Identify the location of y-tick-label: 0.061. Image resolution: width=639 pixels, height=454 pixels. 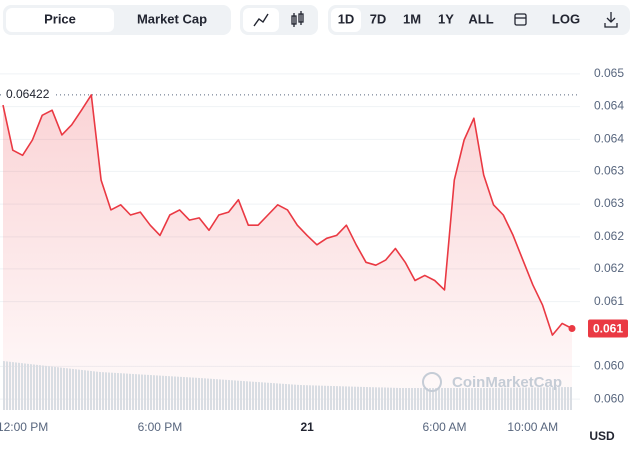
(609, 301).